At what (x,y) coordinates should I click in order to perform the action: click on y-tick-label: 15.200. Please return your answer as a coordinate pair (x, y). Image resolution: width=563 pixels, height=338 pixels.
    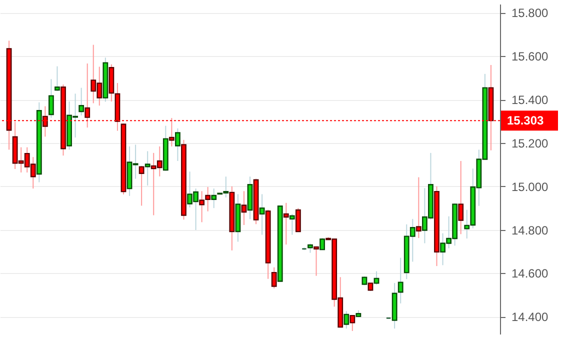
    Looking at the image, I should click on (530, 143).